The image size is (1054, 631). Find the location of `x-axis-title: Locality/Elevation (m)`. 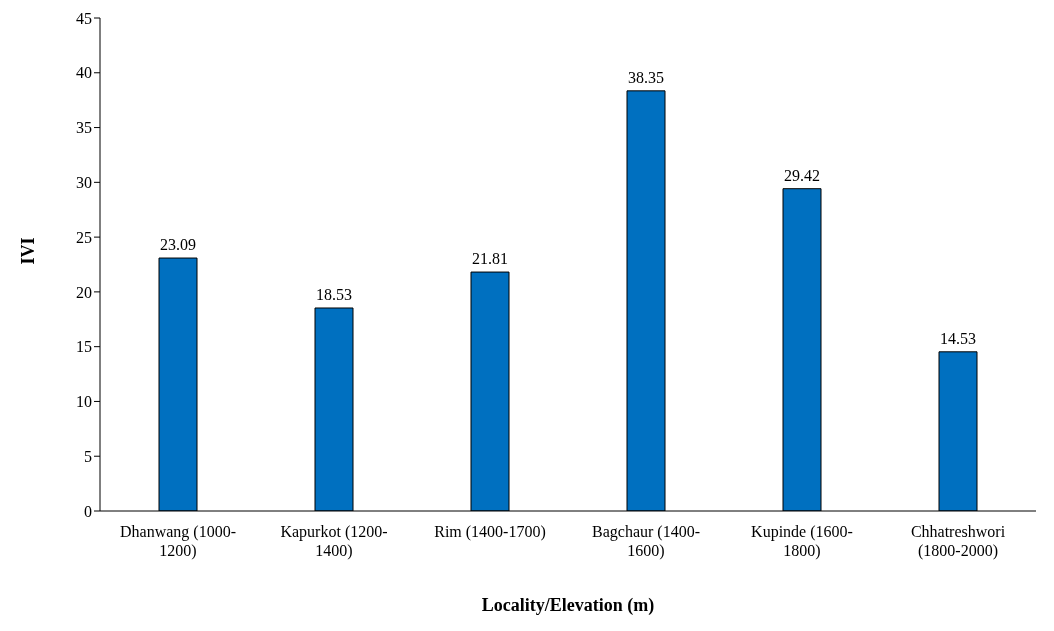

x-axis-title: Locality/Elevation (m) is located at coordinates (568, 605).